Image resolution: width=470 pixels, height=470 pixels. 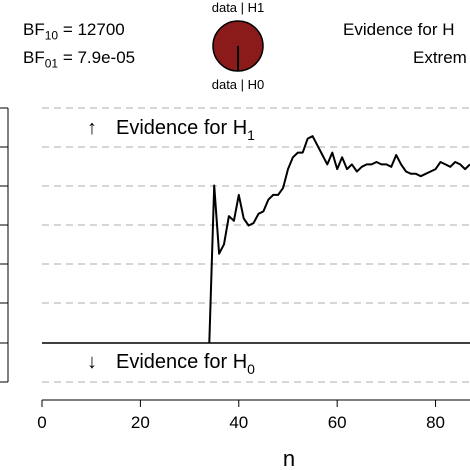 What do you see at coordinates (181, 362) in the screenshot?
I see `region-bottom-text: Evidence for H` at bounding box center [181, 362].